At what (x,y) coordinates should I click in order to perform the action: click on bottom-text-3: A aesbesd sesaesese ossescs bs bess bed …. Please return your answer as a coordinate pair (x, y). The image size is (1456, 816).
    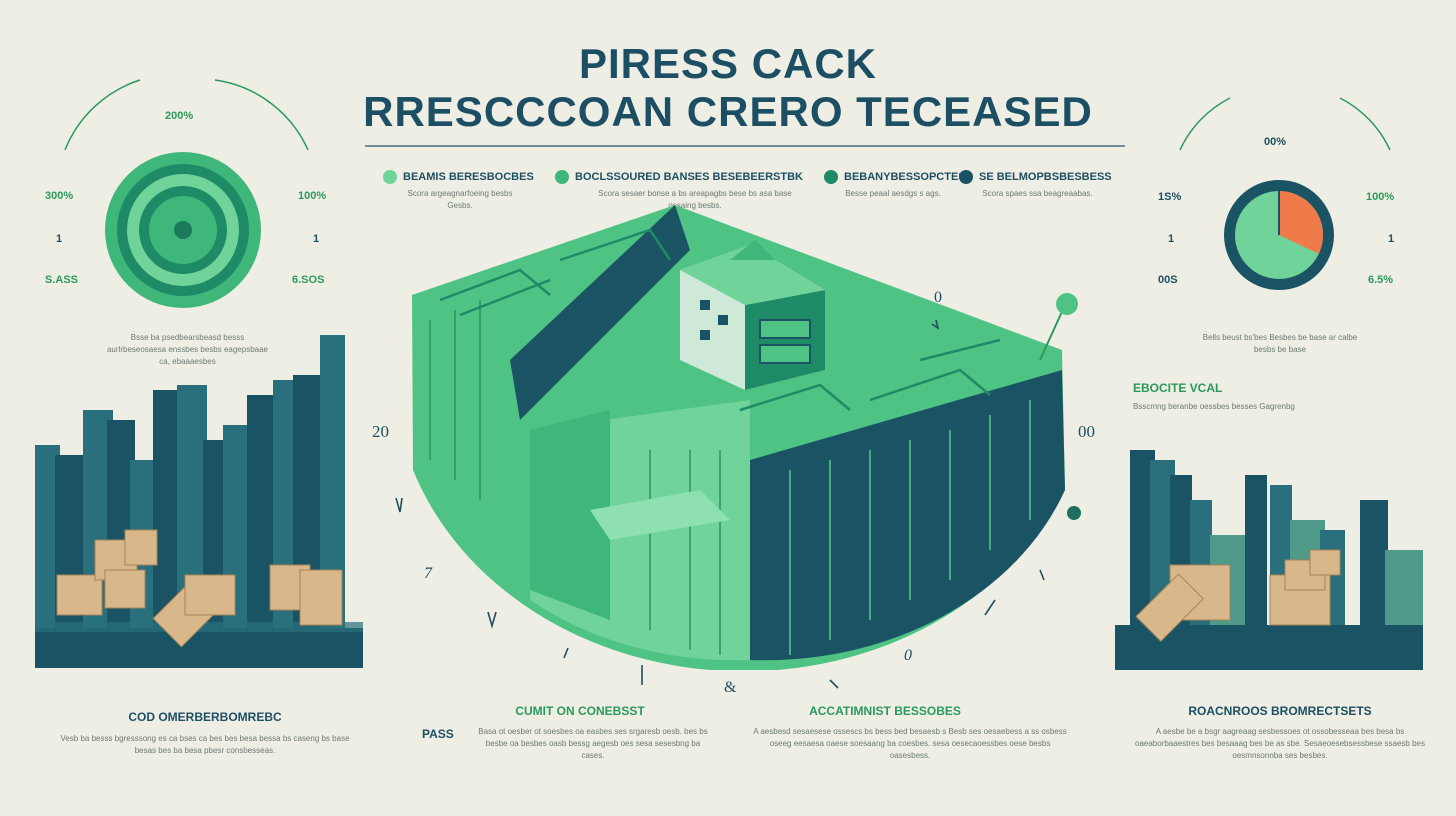
    Looking at the image, I should click on (910, 743).